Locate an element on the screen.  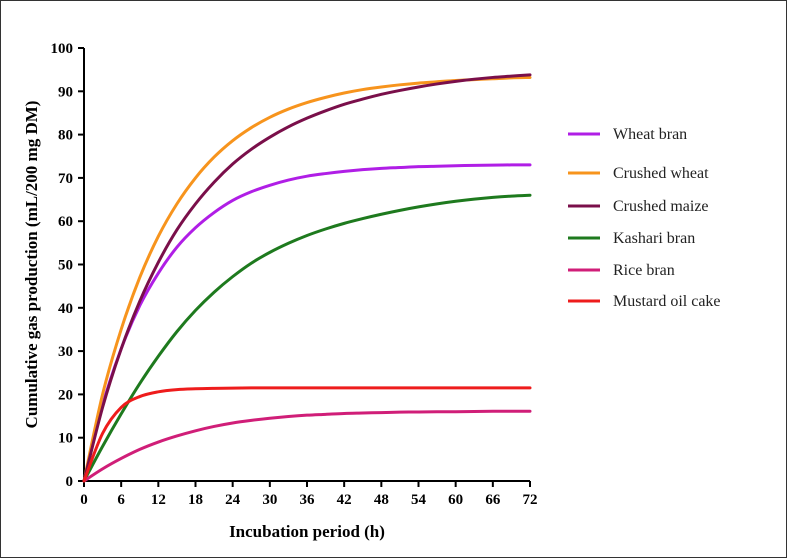
y-tick-label: 0 is located at coordinates (70, 482).